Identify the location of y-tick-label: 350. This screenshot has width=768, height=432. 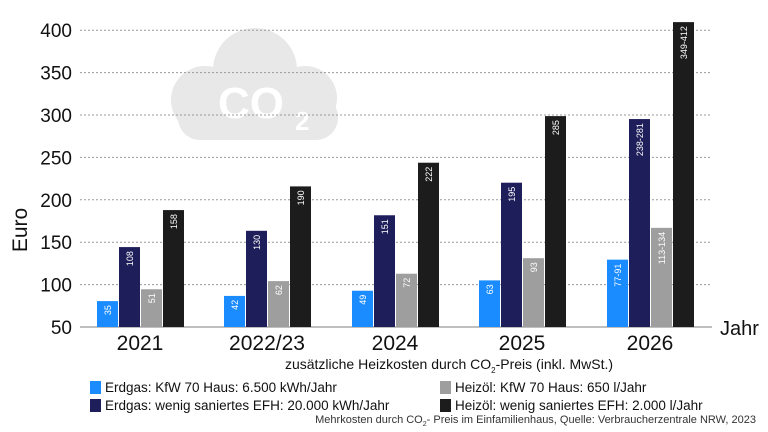
(56, 74).